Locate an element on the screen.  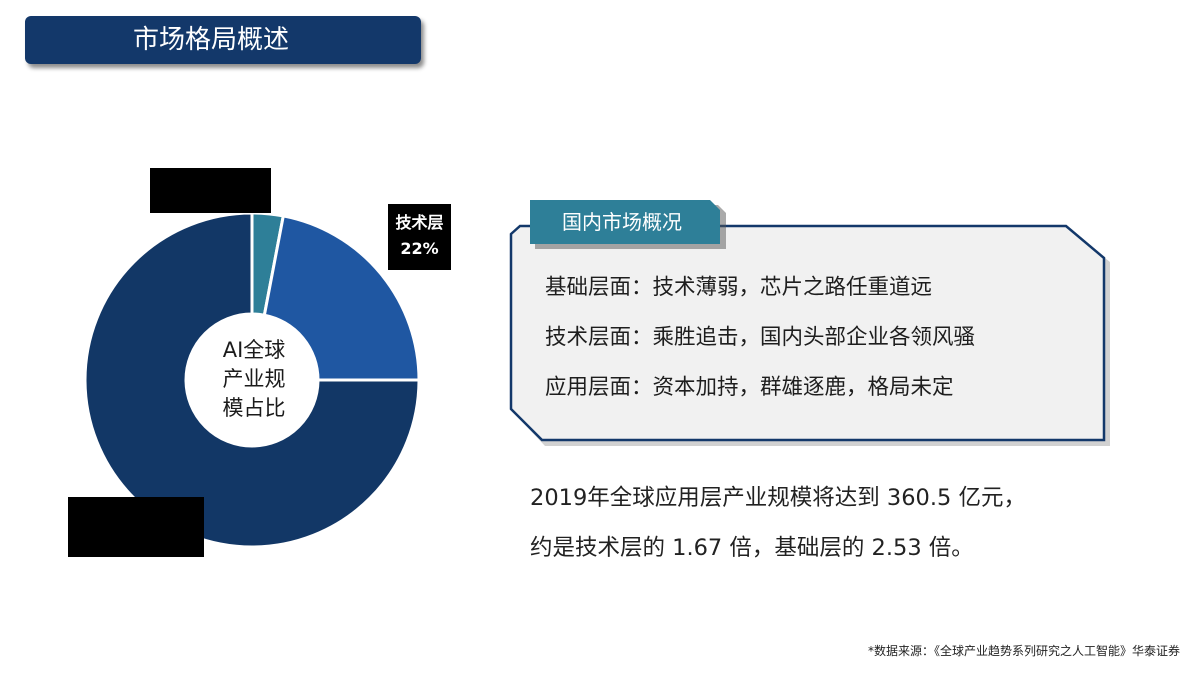
summary-line-2: 约是技术层的 1.67 倍，基础层的 2.53 倍。 is located at coordinates (752, 548).